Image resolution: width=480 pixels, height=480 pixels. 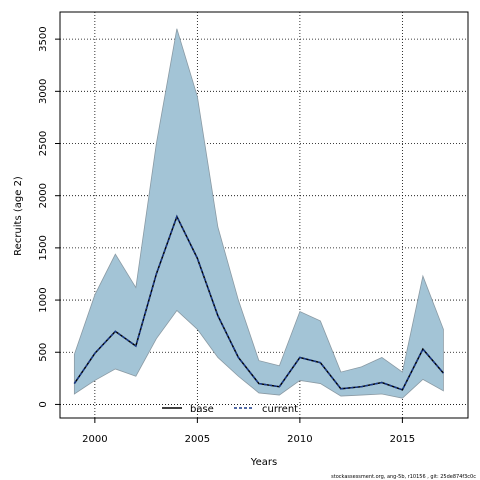 I want to click on y-tick-label: 0, so click(x=43, y=404).